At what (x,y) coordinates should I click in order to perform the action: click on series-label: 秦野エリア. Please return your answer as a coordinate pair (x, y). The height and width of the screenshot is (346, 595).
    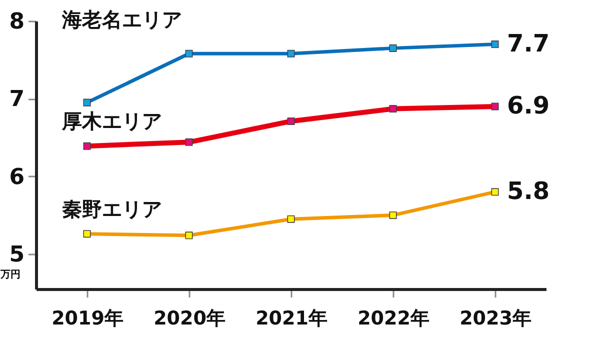
    Looking at the image, I should click on (112, 208).